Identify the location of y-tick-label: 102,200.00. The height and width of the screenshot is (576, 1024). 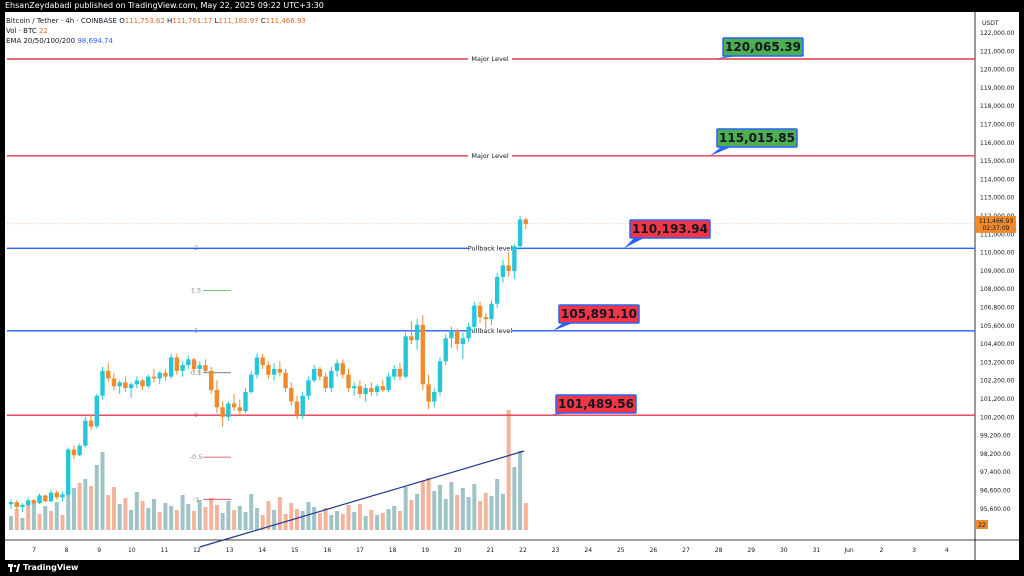
(997, 381).